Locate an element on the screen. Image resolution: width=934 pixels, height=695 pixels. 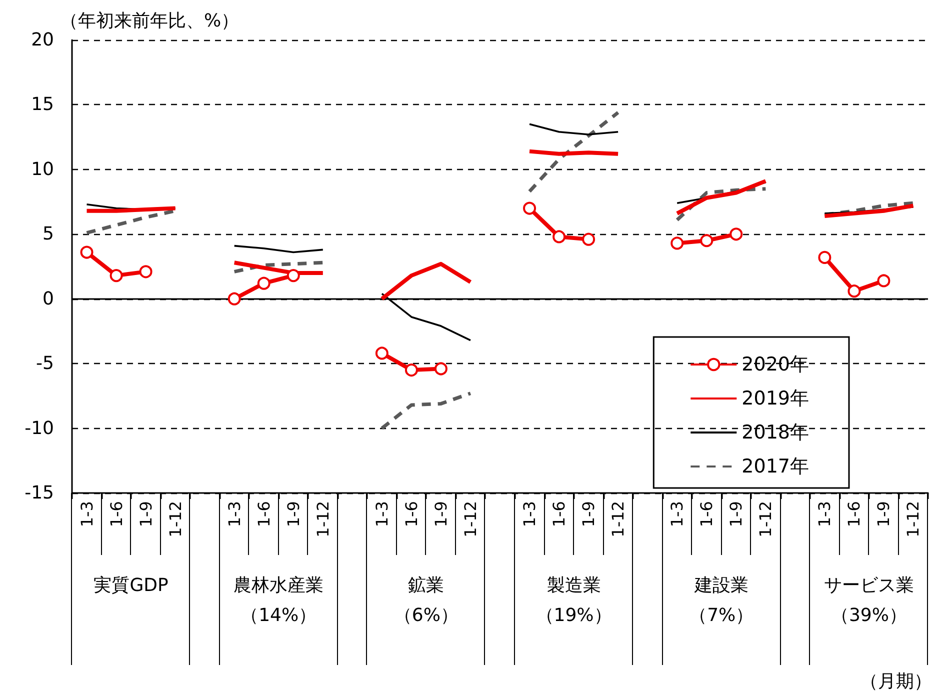
y-tick-label: -15 is located at coordinates (39, 493).